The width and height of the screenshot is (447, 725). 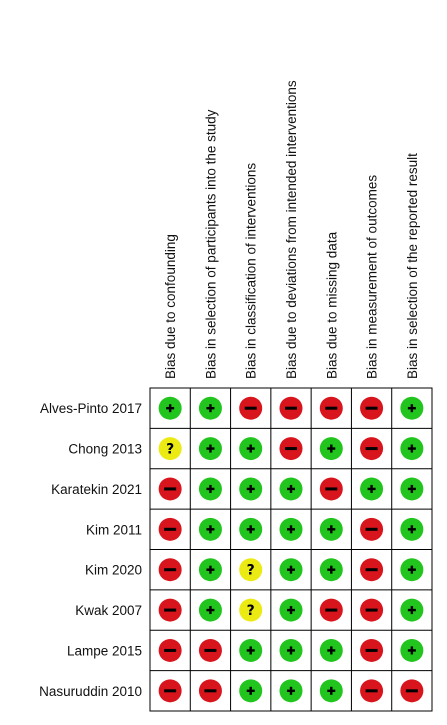 I want to click on column-label: Bias due to missing data, so click(x=331, y=305).